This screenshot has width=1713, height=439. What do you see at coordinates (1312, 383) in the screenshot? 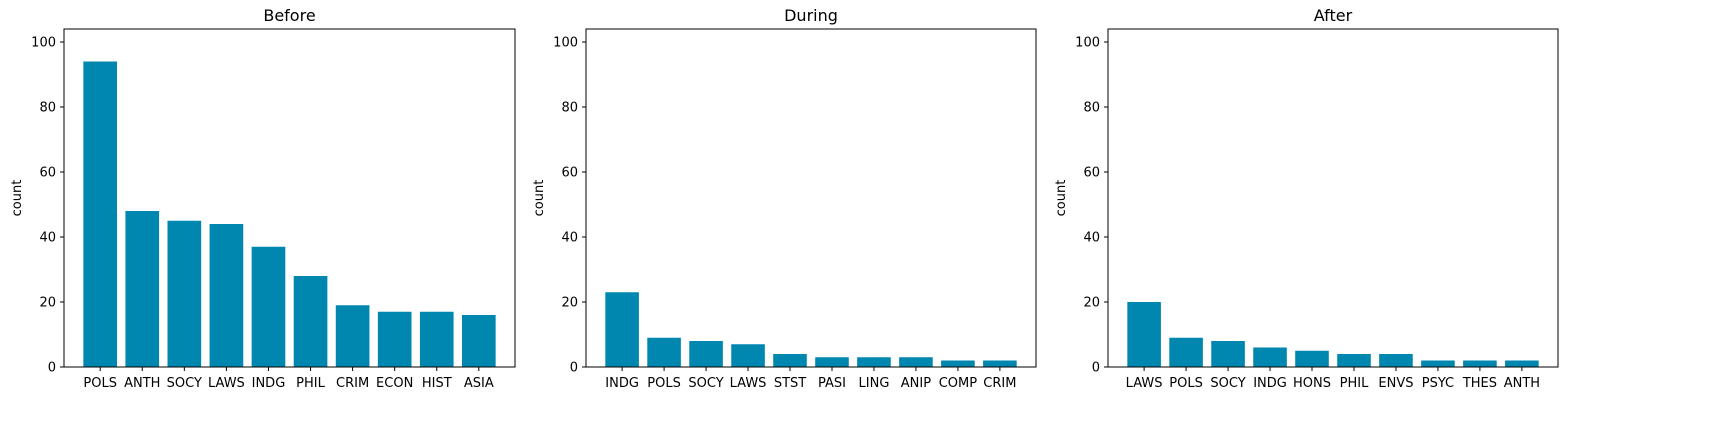
I see `x-tick-label: HONS` at bounding box center [1312, 383].